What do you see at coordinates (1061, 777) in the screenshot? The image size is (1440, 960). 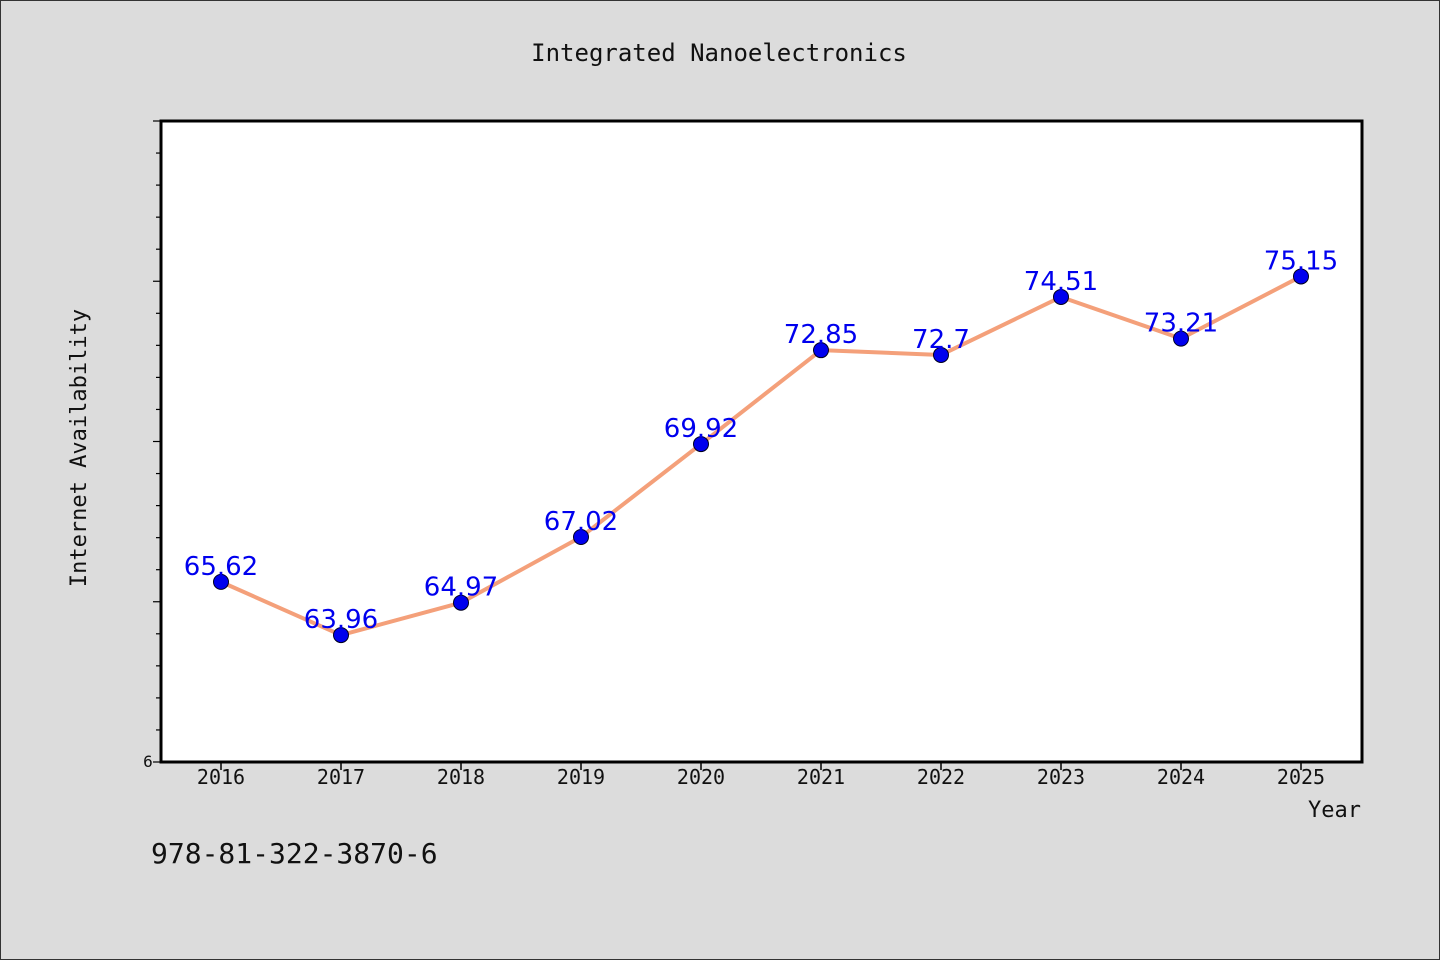 I see `x-tick-label: 2023` at bounding box center [1061, 777].